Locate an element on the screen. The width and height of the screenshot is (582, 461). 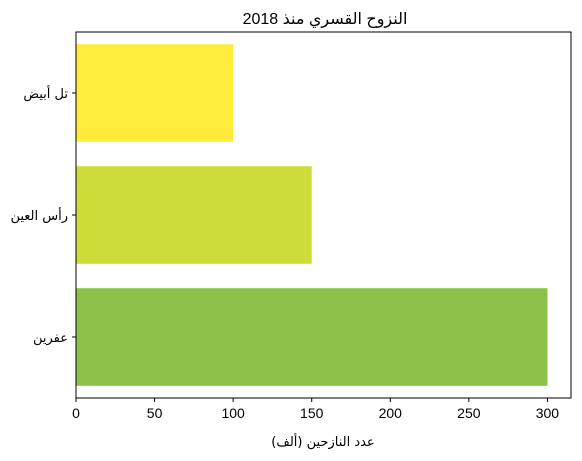
x-tick-label: 200 is located at coordinates (391, 413).